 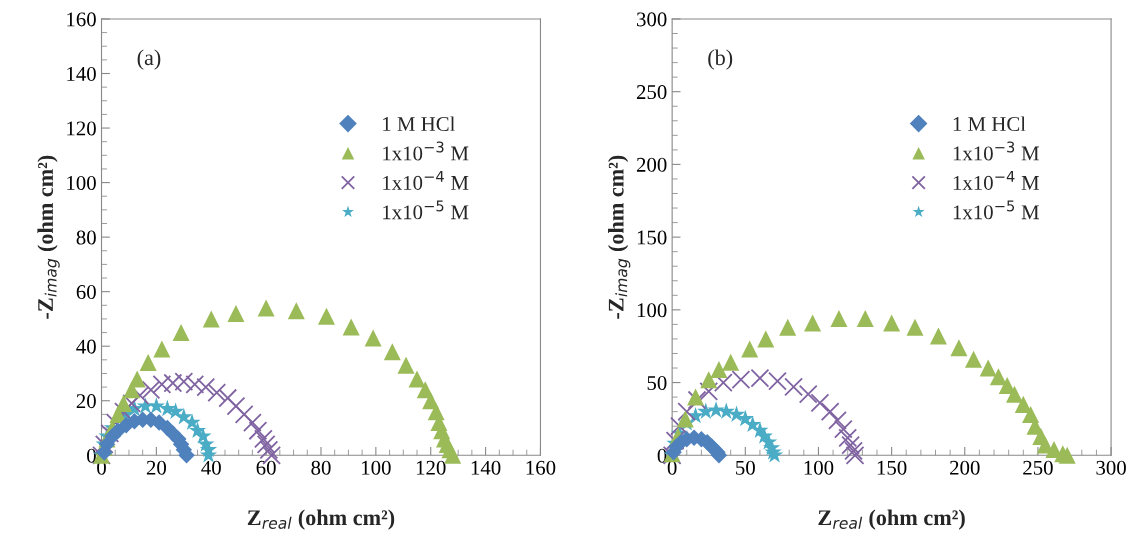 What do you see at coordinates (657, 382) in the screenshot?
I see `y-tick-label: 50` at bounding box center [657, 382].